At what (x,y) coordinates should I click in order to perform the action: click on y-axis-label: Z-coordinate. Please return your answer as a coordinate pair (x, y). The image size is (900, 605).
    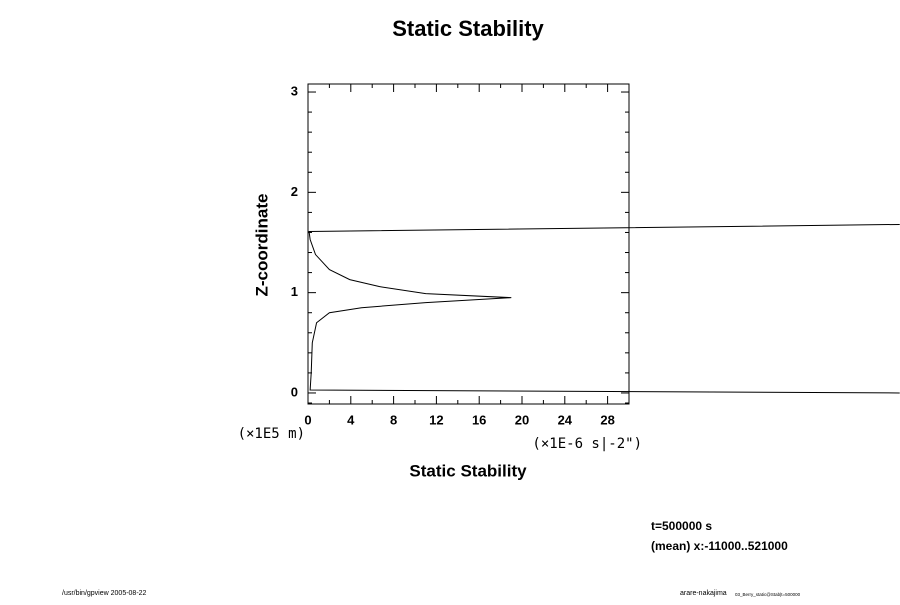
    Looking at the image, I should click on (261, 245).